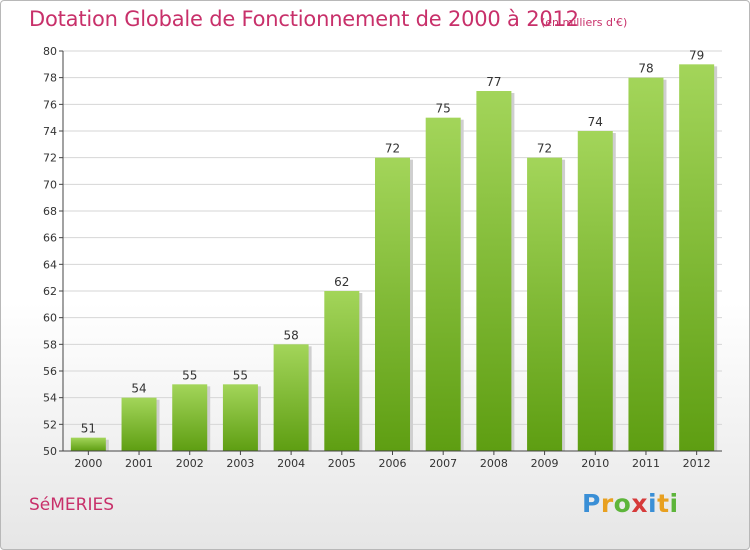 This screenshot has width=750, height=550. What do you see at coordinates (595, 463) in the screenshot?
I see `x-tick-label: 2010` at bounding box center [595, 463].